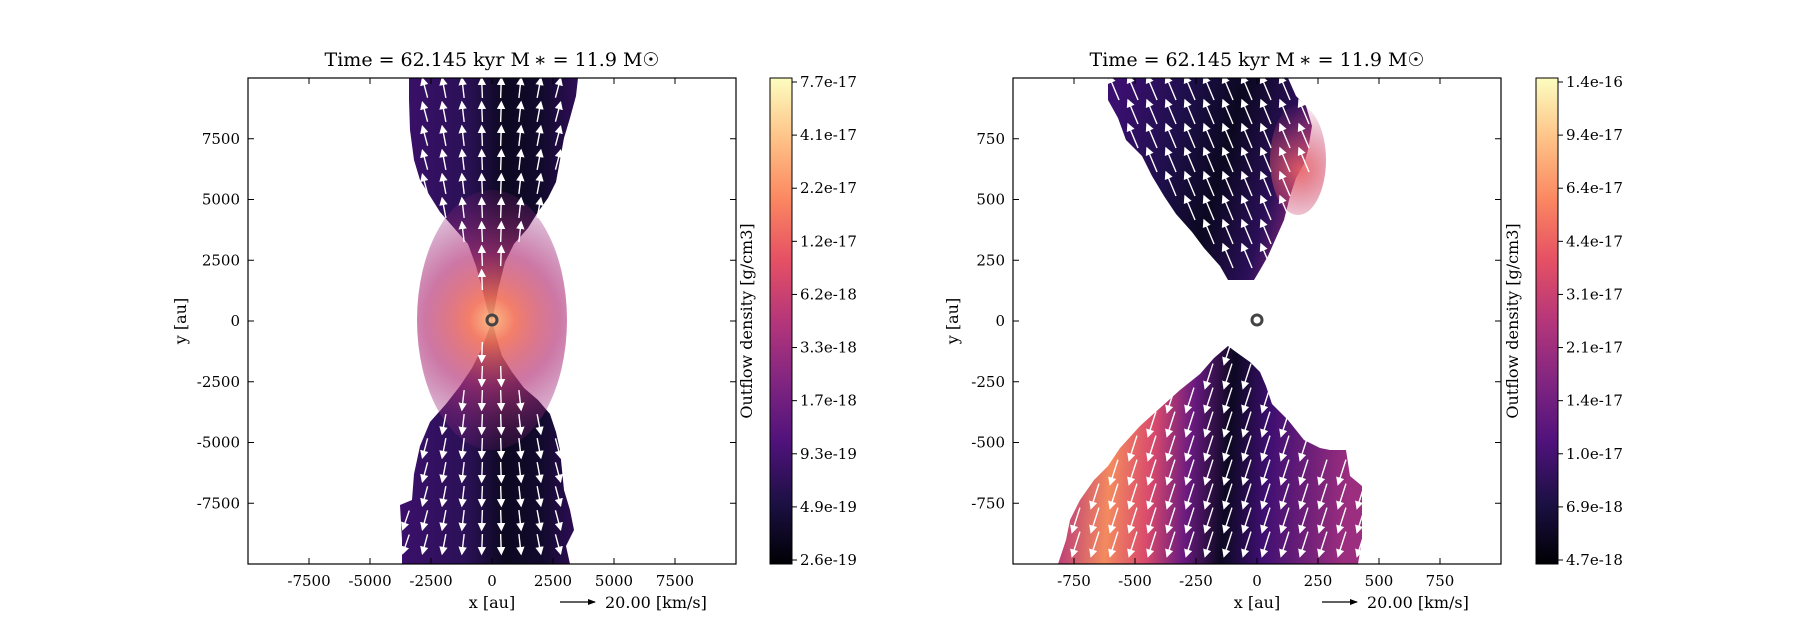  I want to click on x-tick-label-right: -250, so click(1196, 581).